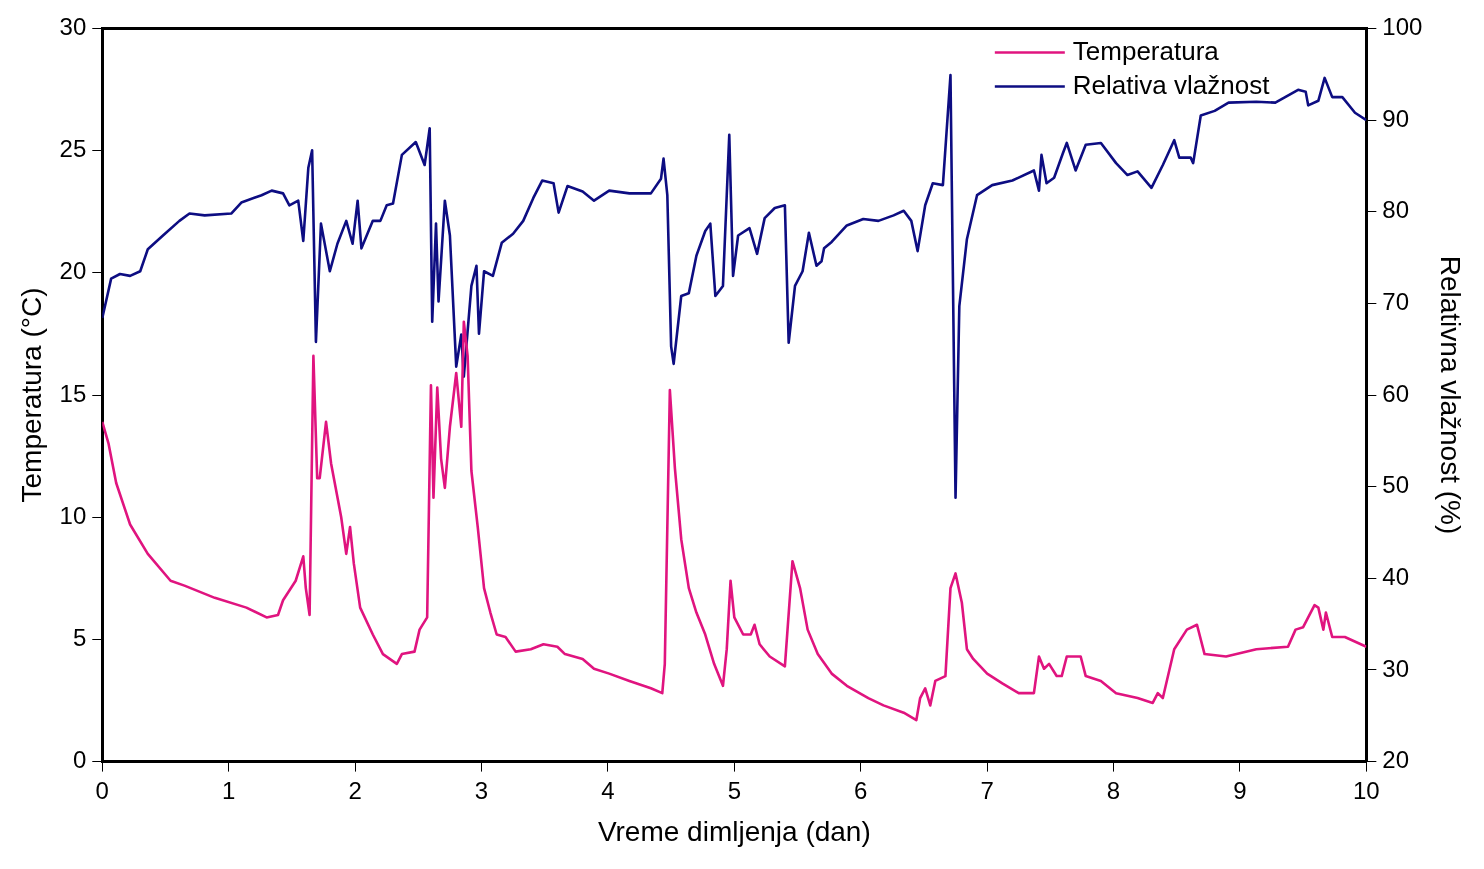 The height and width of the screenshot is (869, 1484). What do you see at coordinates (1396, 118) in the screenshot?
I see `y2-tick-label: 90` at bounding box center [1396, 118].